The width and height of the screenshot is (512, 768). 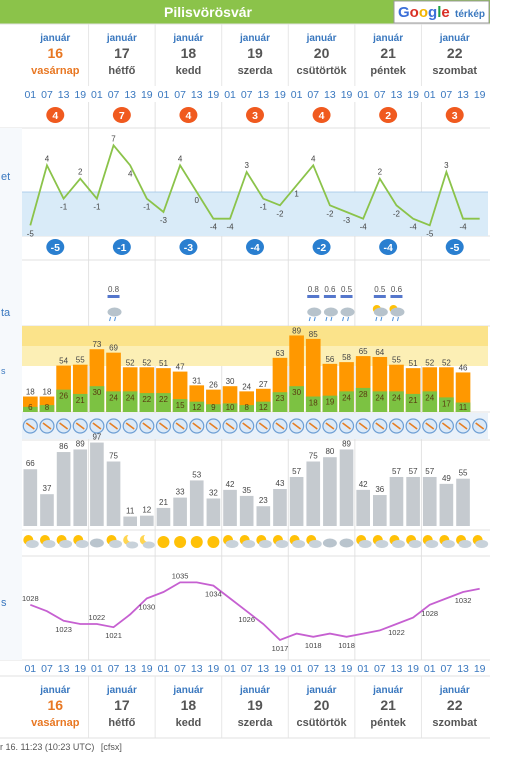 I want to click on google-map-box, so click(x=441, y=12).